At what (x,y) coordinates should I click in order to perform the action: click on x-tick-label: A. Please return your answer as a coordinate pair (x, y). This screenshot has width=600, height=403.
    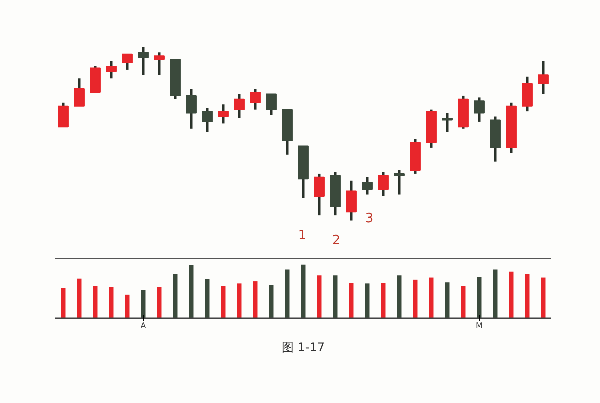
    Looking at the image, I should click on (143, 326).